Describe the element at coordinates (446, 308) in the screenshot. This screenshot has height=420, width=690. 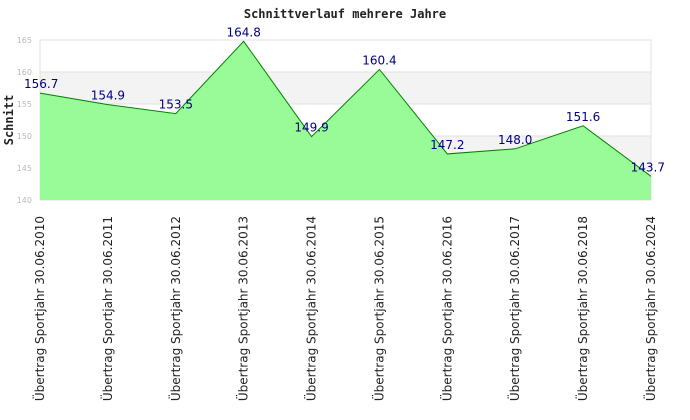
I see `x-tick-label: Übertrag Sportjahr 30.06.2016` at that location.